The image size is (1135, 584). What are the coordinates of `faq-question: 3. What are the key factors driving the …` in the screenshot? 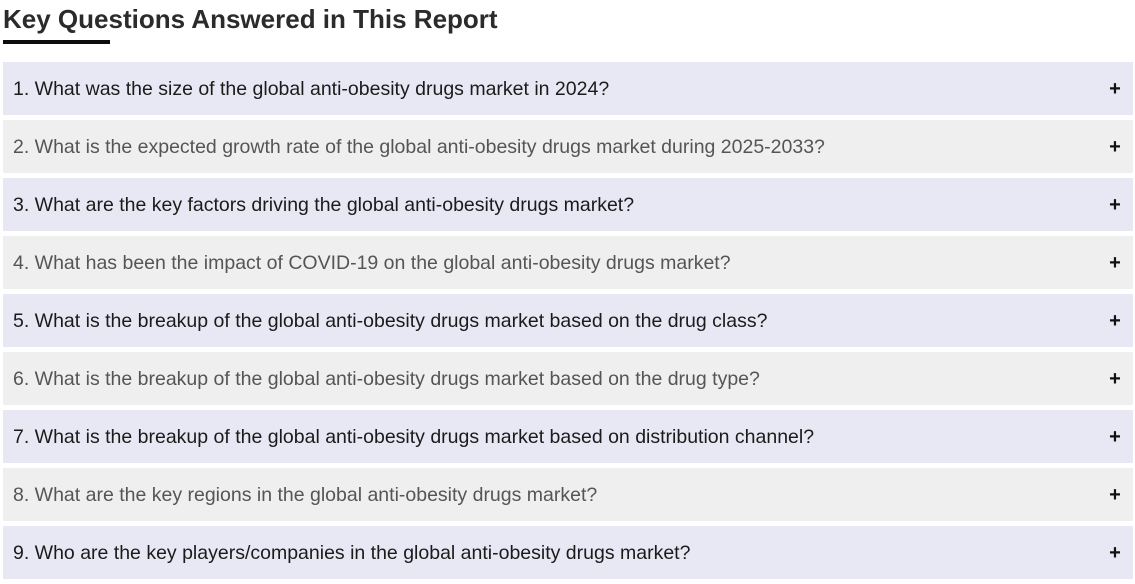 It's located at (324, 204).